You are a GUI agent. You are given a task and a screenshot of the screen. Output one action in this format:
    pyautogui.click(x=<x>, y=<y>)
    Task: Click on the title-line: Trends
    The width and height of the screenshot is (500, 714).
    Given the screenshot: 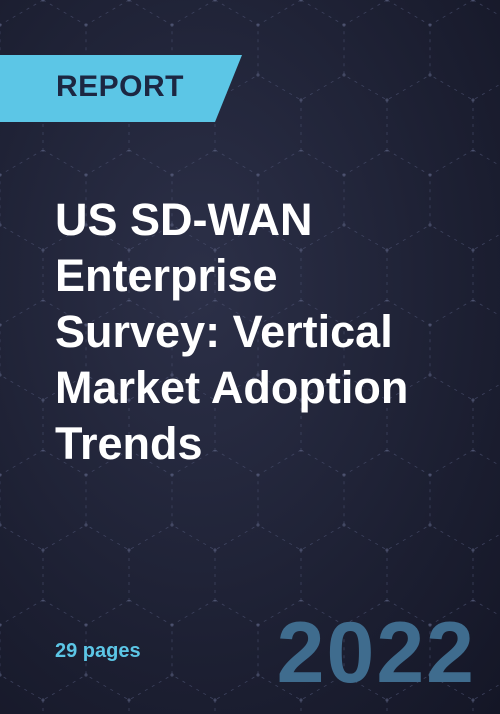 What is the action you would take?
    pyautogui.click(x=129, y=443)
    